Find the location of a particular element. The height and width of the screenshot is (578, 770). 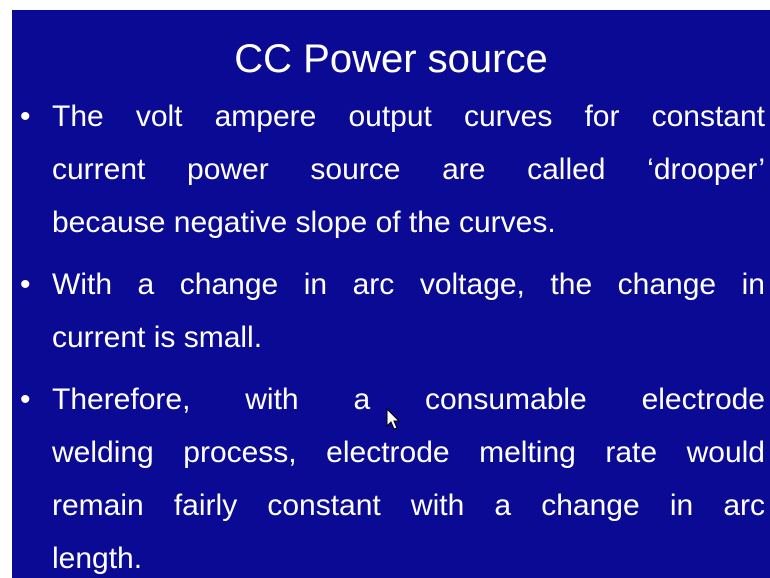

bullet-line: Therefore, with a consumable electrode is located at coordinates (408, 399).